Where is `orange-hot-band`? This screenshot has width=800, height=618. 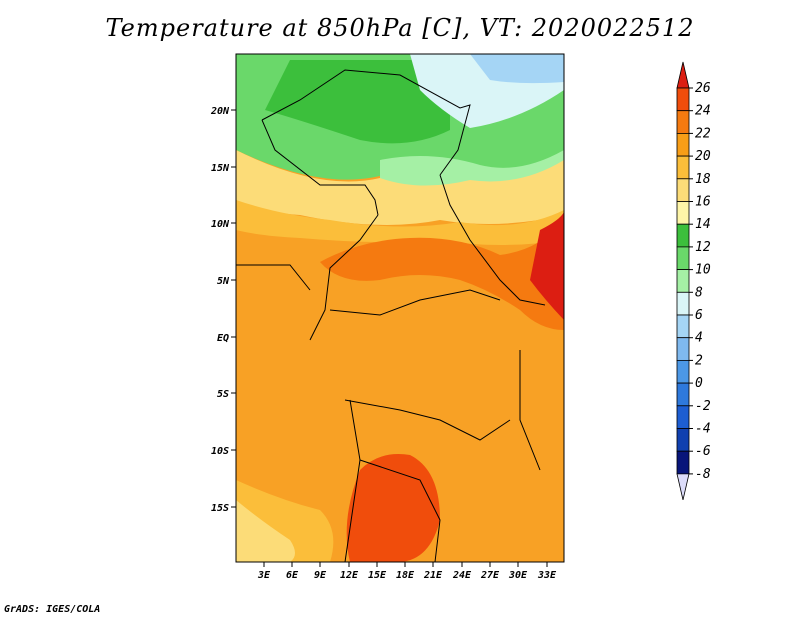
orange-hot-band is located at coordinates (442, 275).